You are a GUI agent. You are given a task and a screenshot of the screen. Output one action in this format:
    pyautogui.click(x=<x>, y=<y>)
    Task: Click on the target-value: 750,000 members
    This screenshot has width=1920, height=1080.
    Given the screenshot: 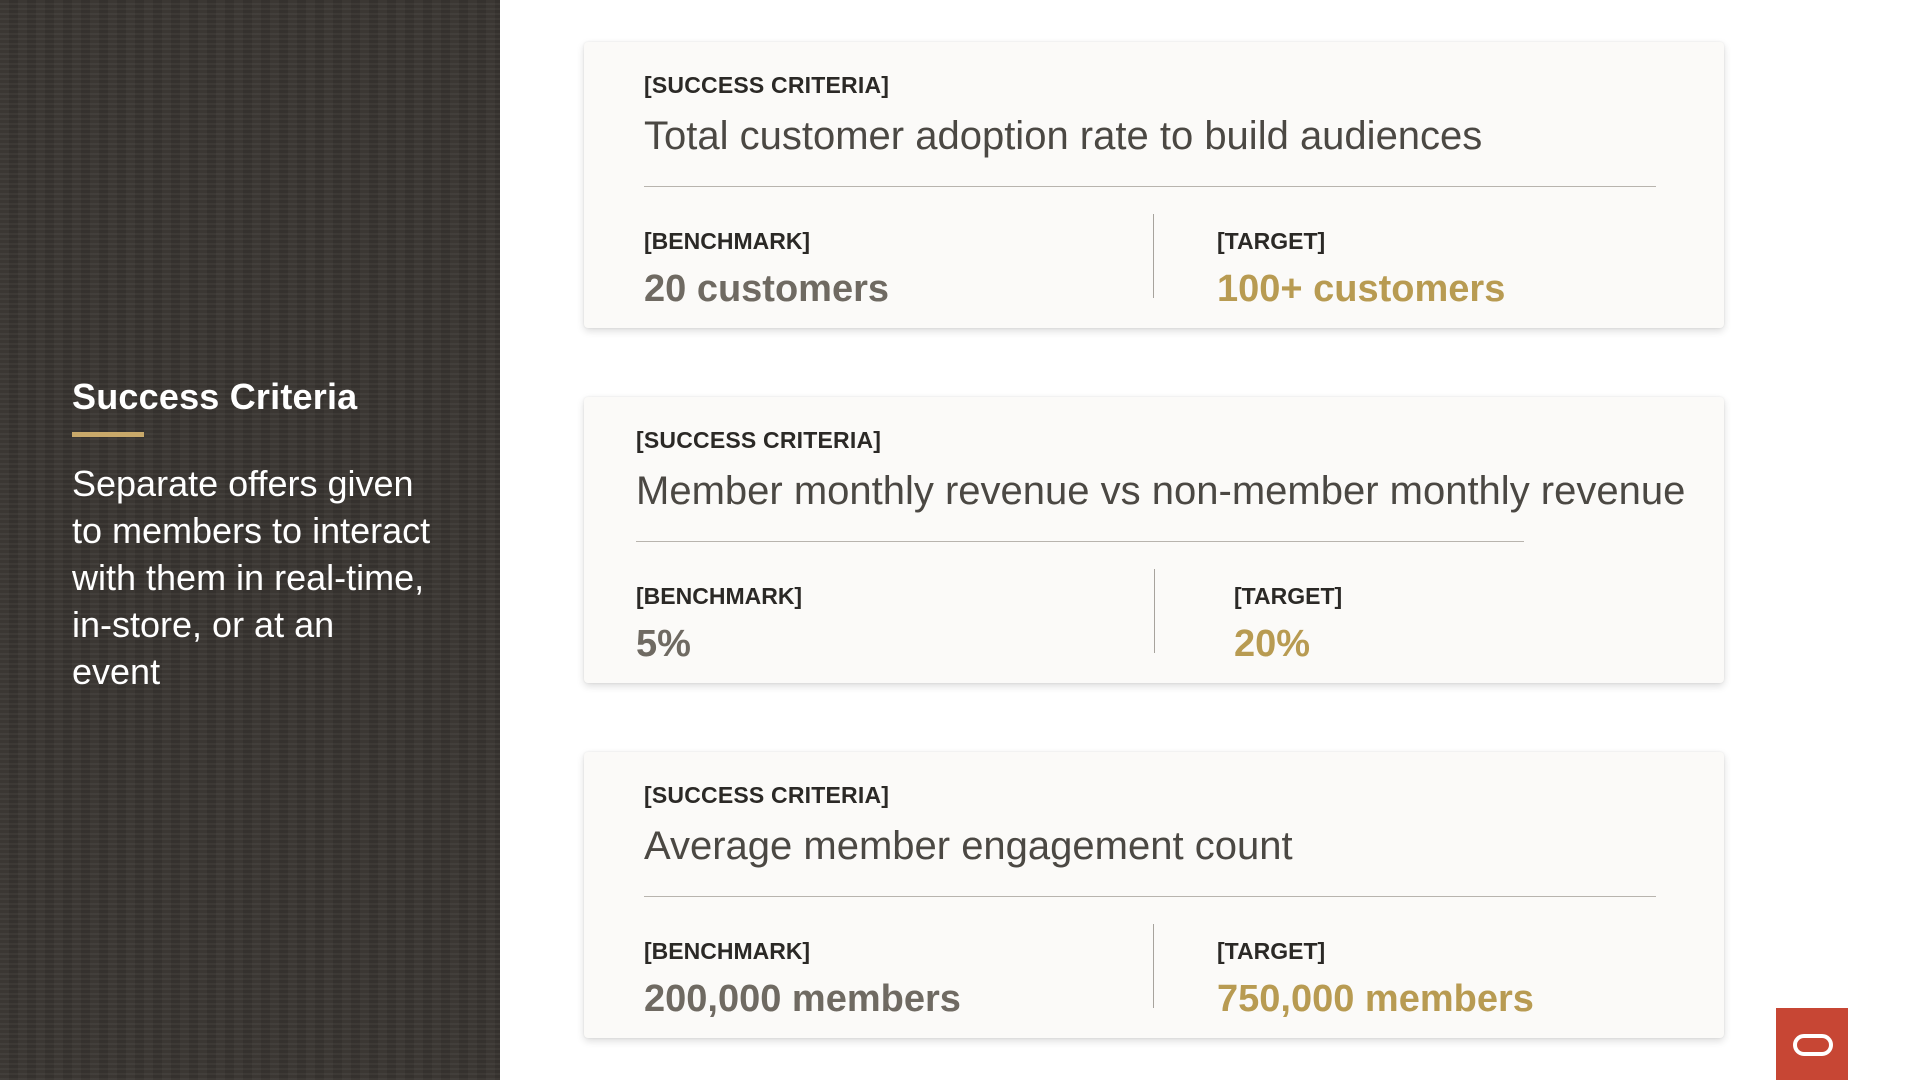 What is the action you would take?
    pyautogui.click(x=1375, y=999)
    